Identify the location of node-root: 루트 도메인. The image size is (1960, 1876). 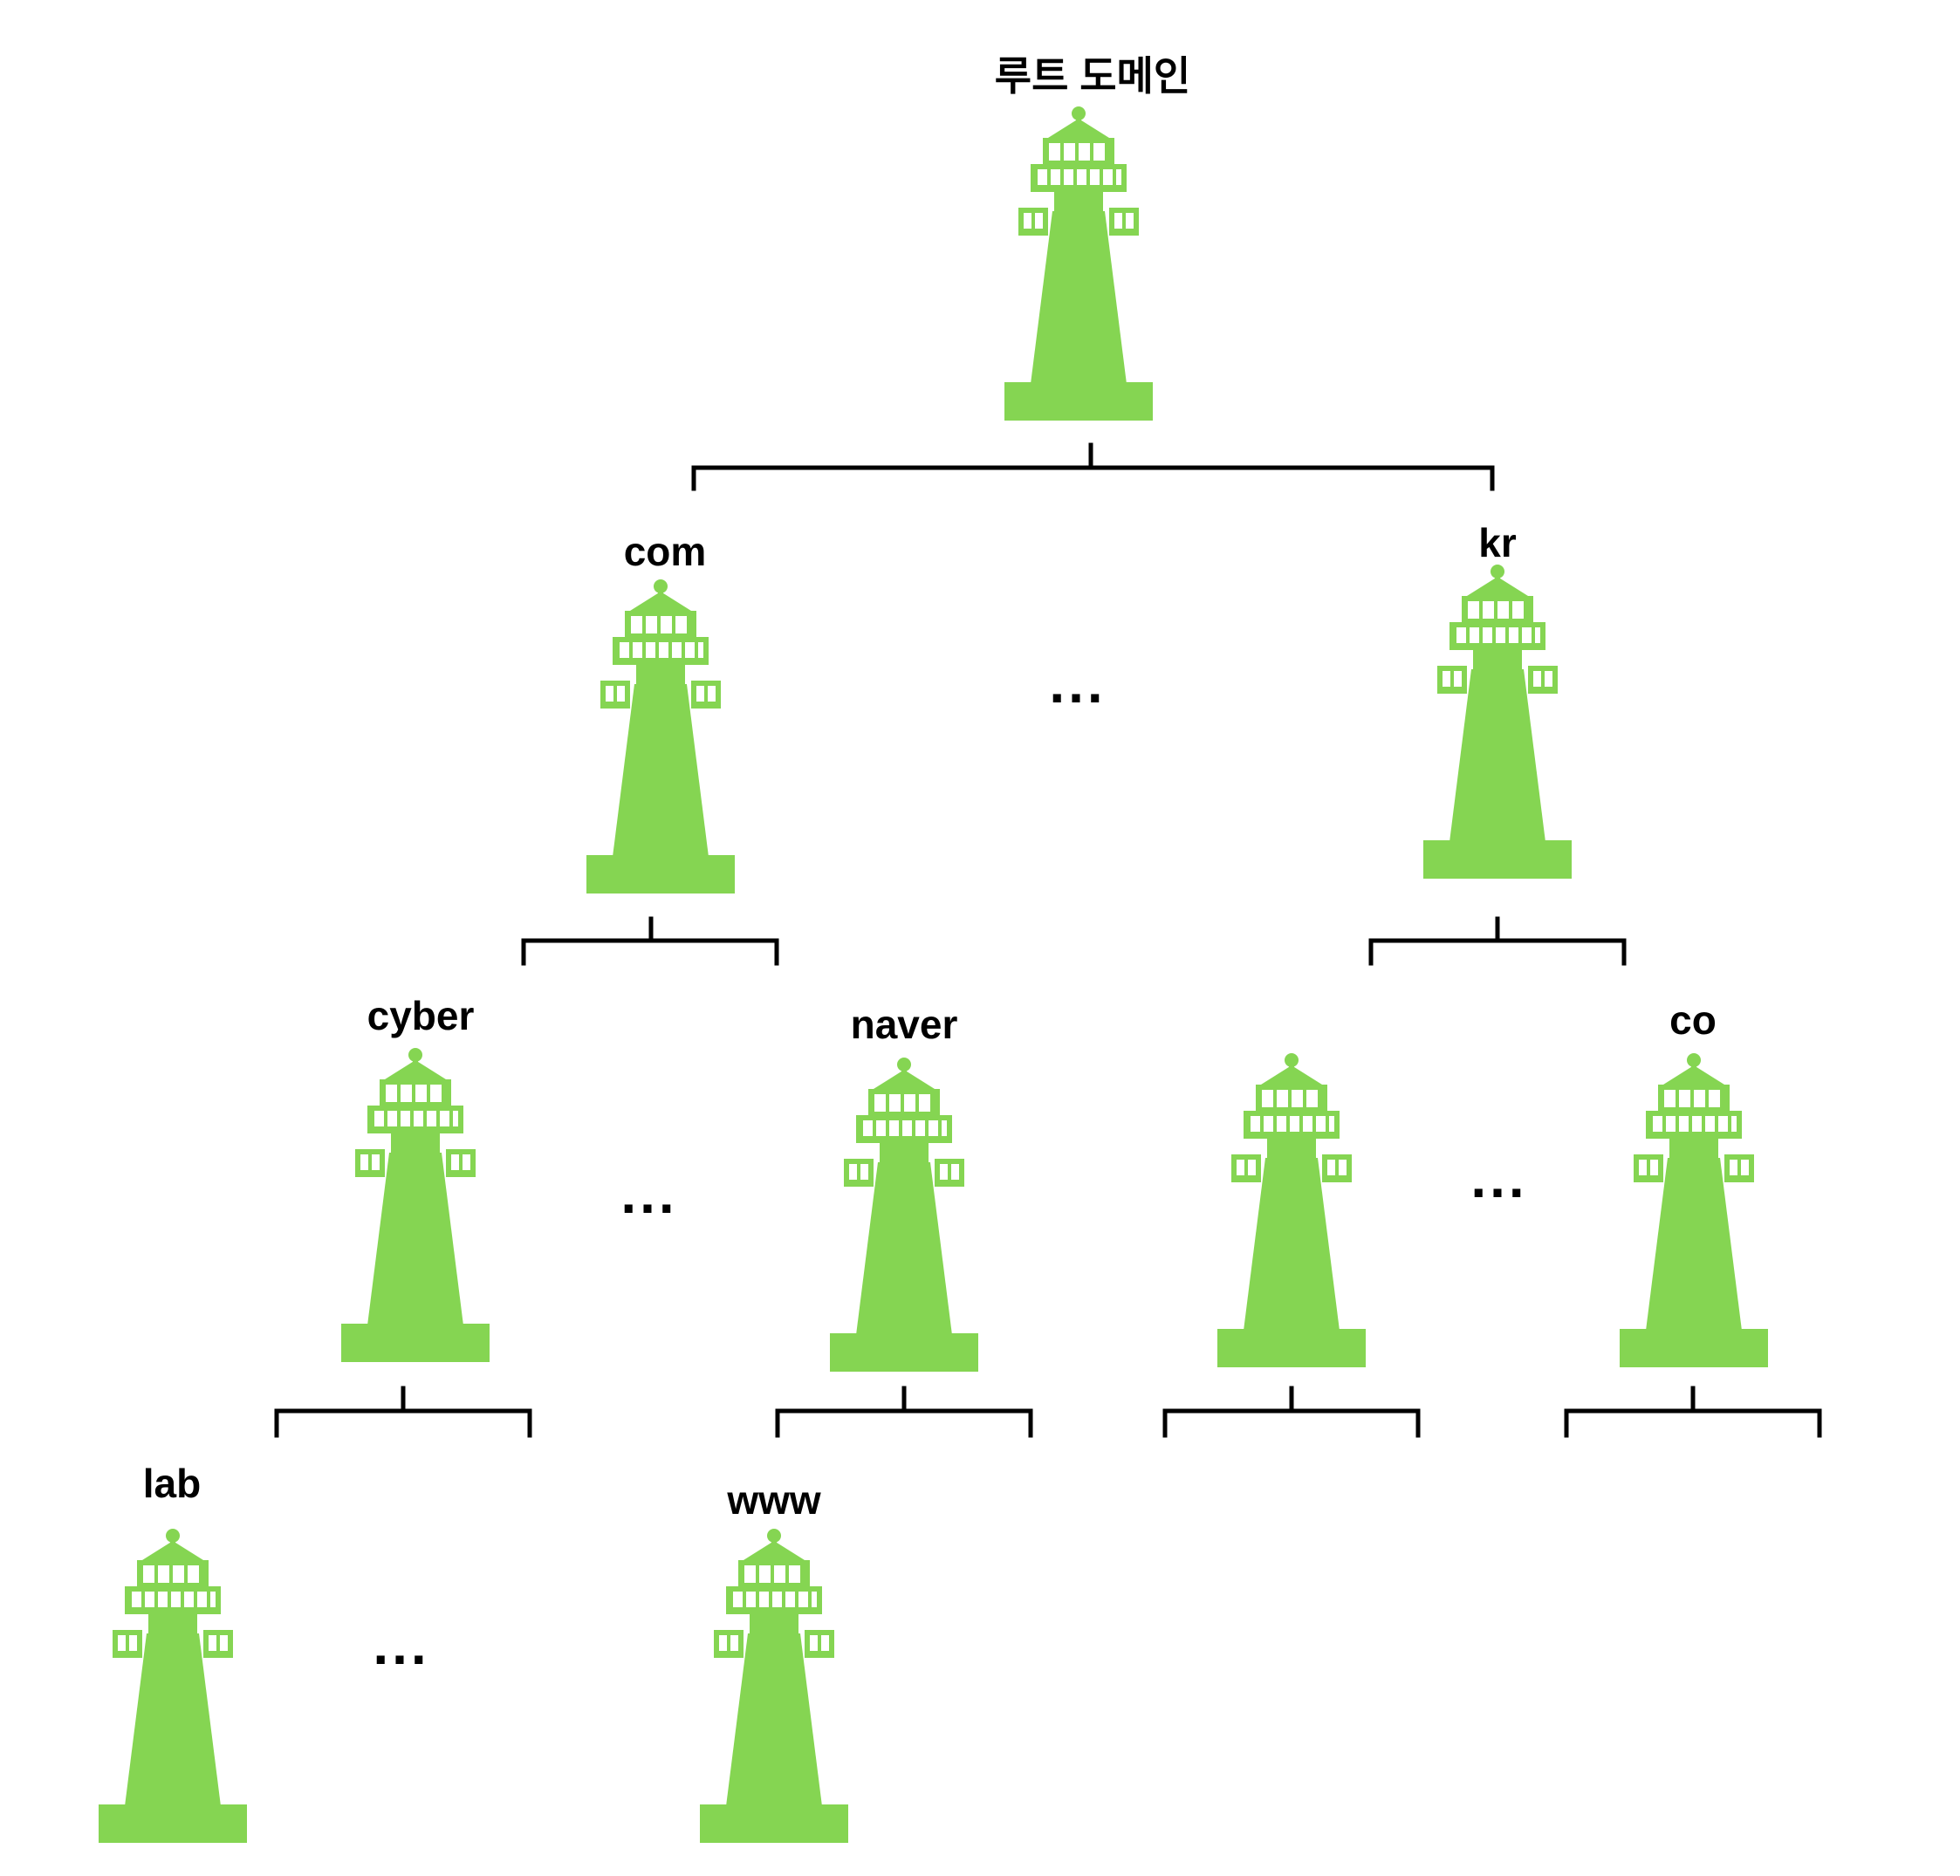
(1092, 237).